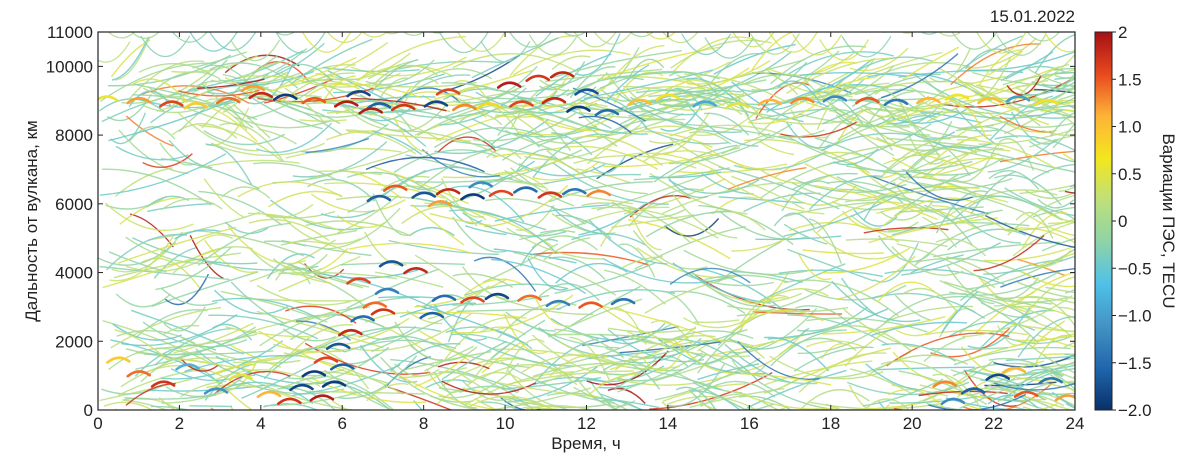  What do you see at coordinates (179, 423) in the screenshot?
I see `x-tick-label: 2` at bounding box center [179, 423].